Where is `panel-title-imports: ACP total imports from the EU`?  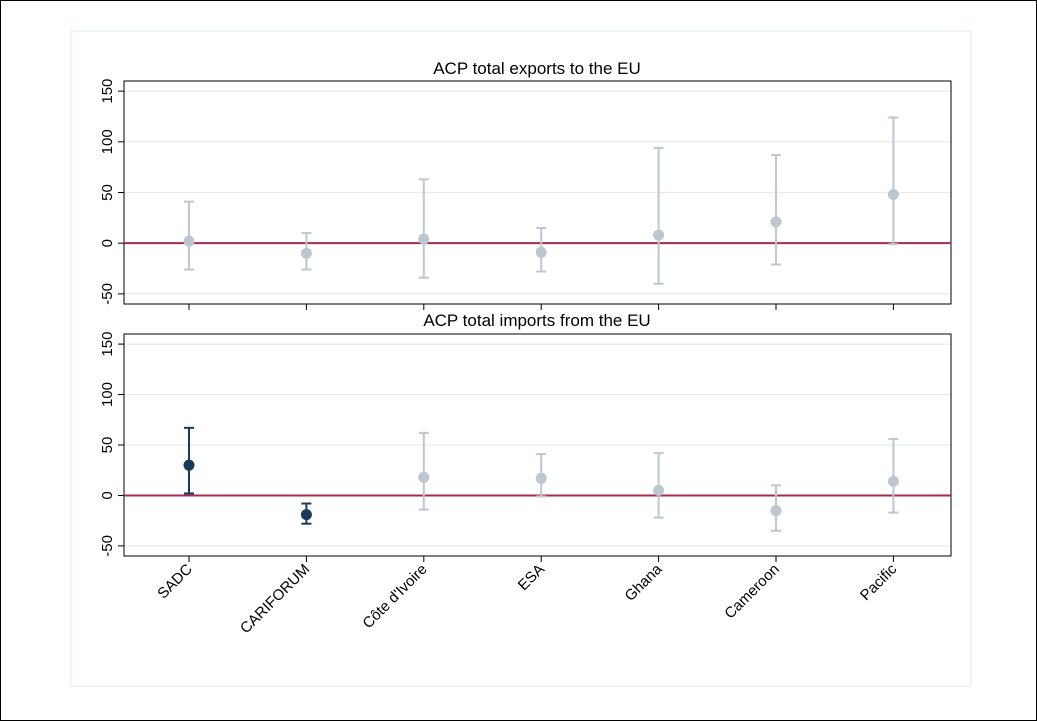
panel-title-imports: ACP total imports from the EU is located at coordinates (536, 320).